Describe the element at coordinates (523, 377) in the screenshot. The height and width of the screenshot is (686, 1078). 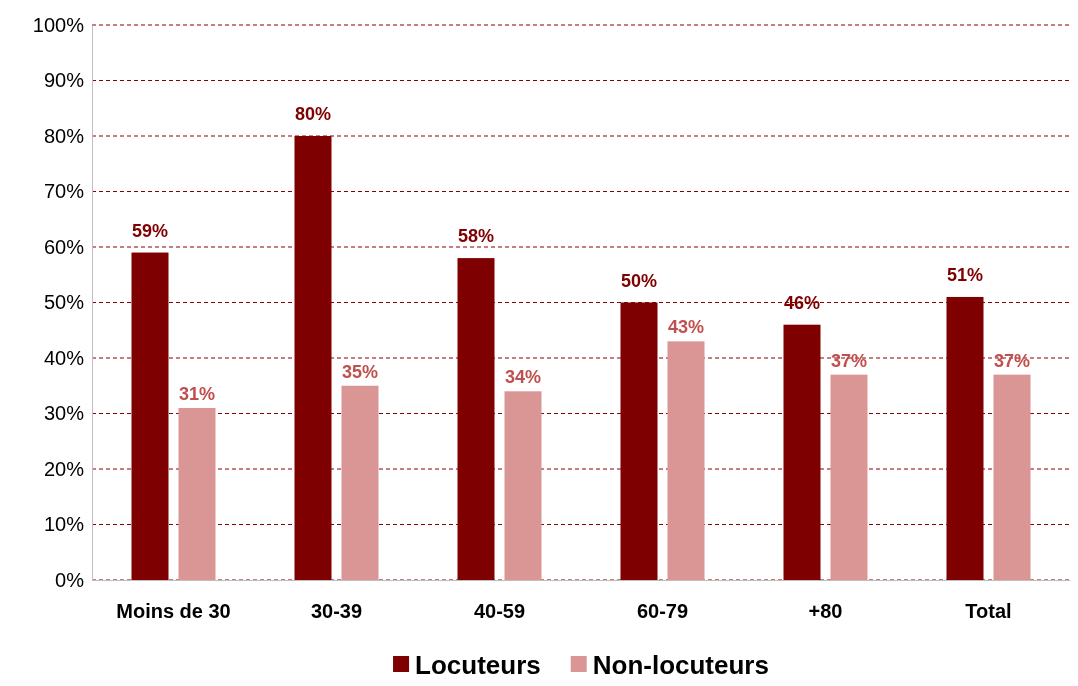
I see `data-label: 34%` at that location.